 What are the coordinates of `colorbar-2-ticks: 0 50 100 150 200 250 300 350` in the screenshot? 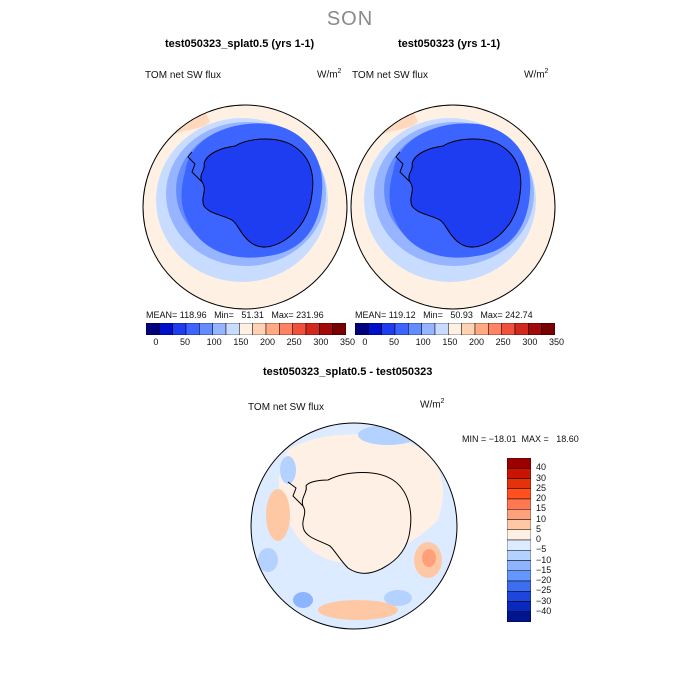 It's located at (459, 343).